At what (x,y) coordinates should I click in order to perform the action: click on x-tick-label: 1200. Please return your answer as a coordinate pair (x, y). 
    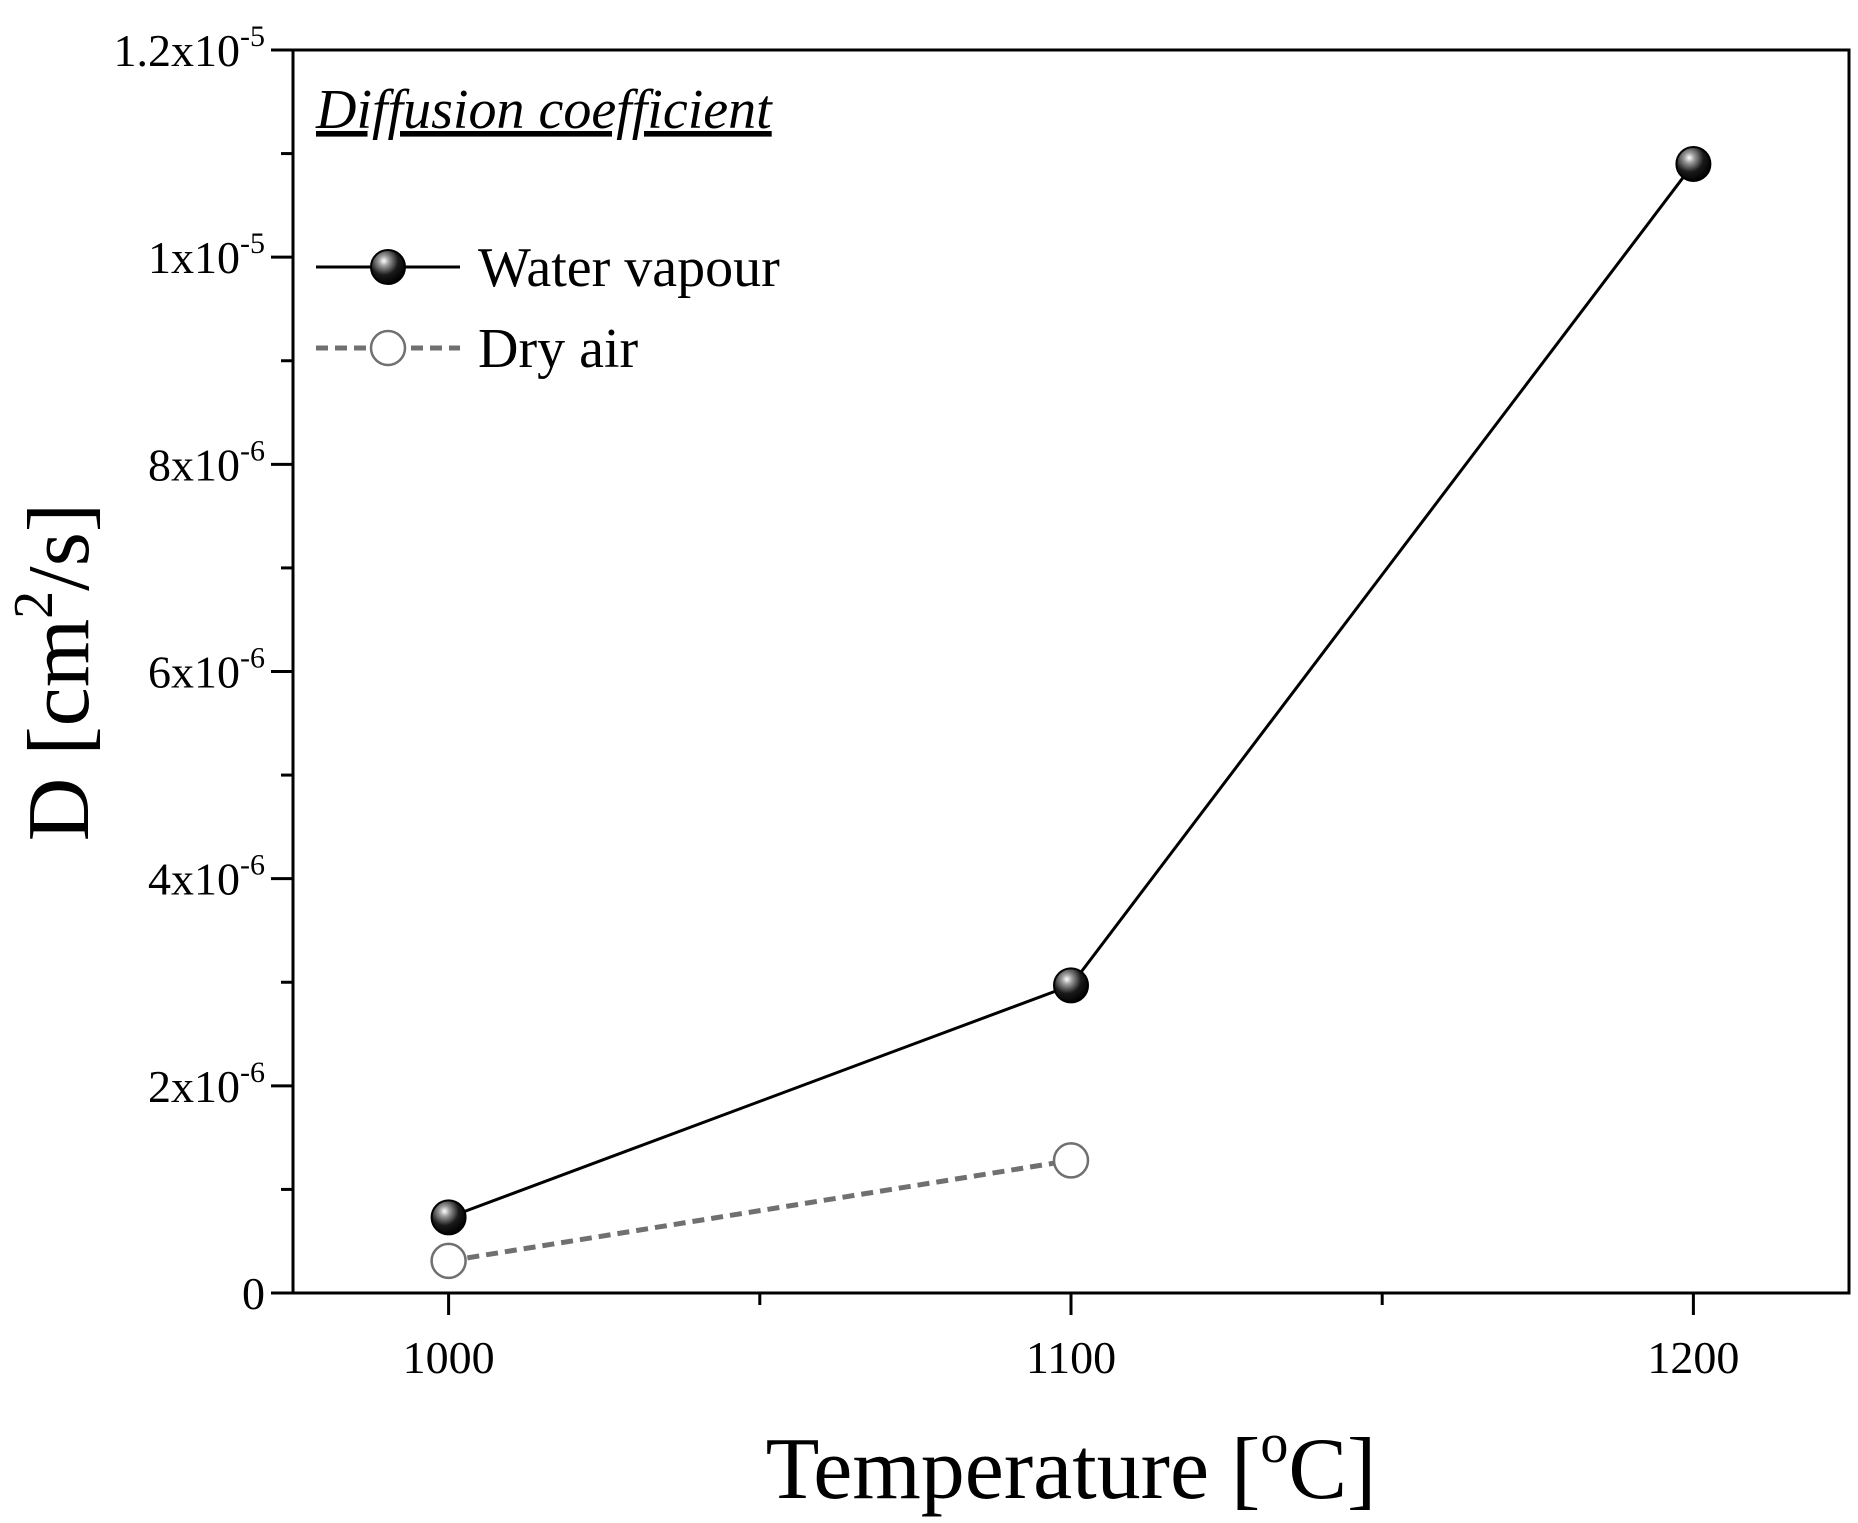
    Looking at the image, I should click on (1693, 1357).